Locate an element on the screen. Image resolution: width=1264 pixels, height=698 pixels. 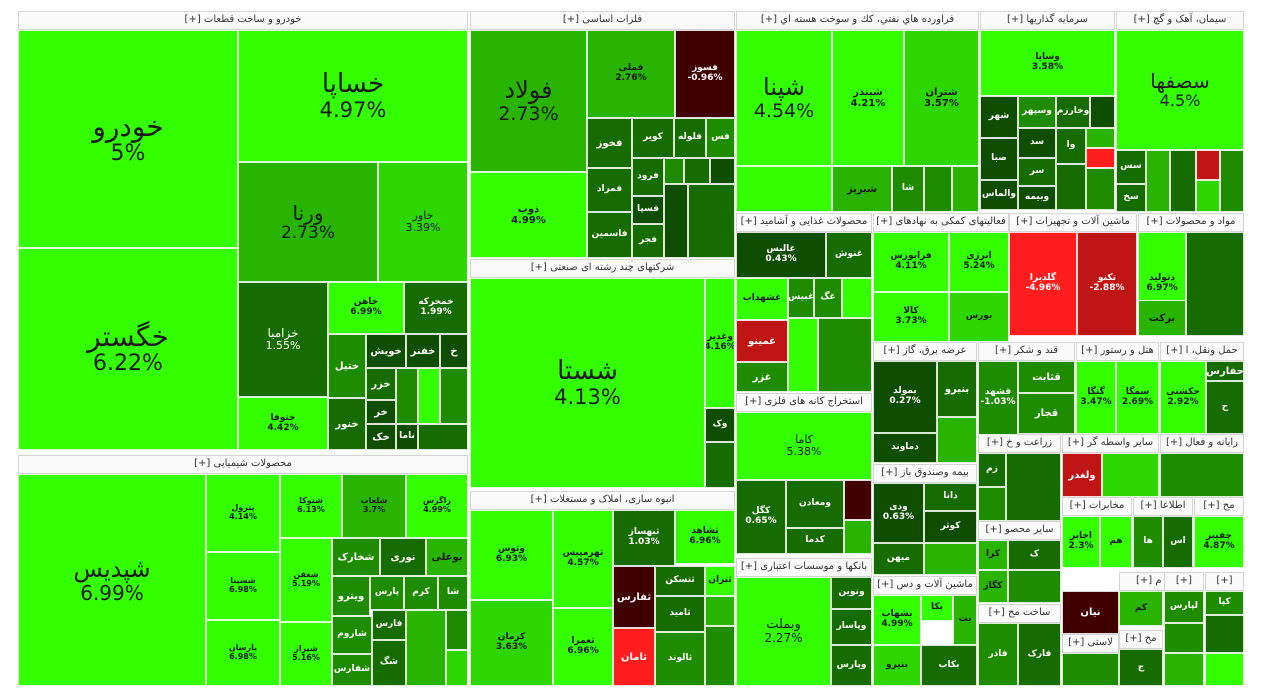
stock-tile: کپا is located at coordinates (1224, 603).